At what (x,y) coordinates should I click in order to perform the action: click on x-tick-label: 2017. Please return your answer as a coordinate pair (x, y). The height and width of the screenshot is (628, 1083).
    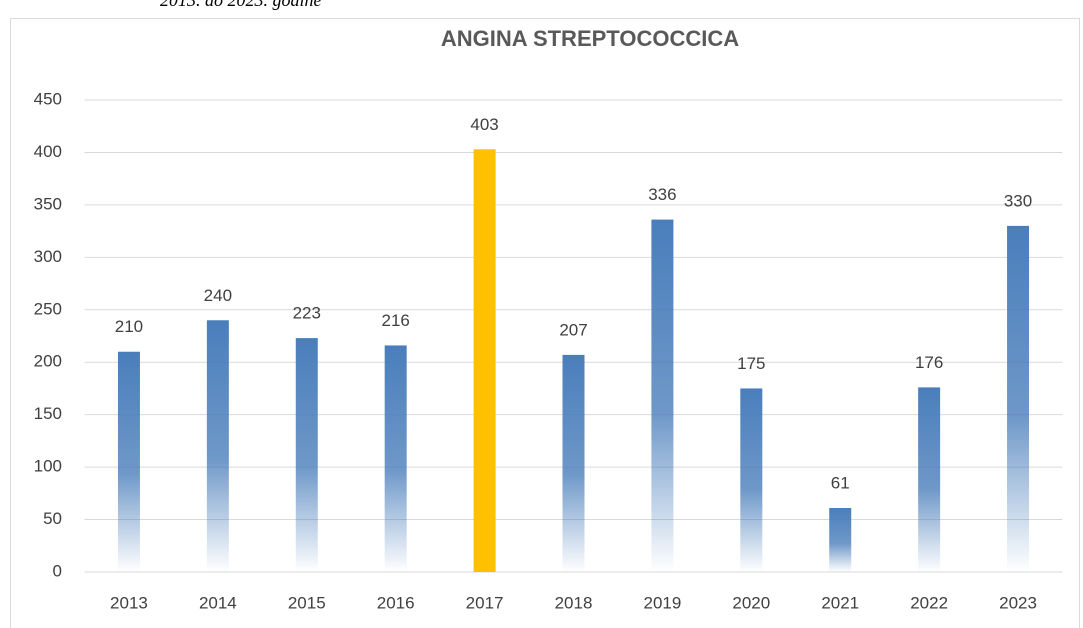
    Looking at the image, I should click on (485, 602).